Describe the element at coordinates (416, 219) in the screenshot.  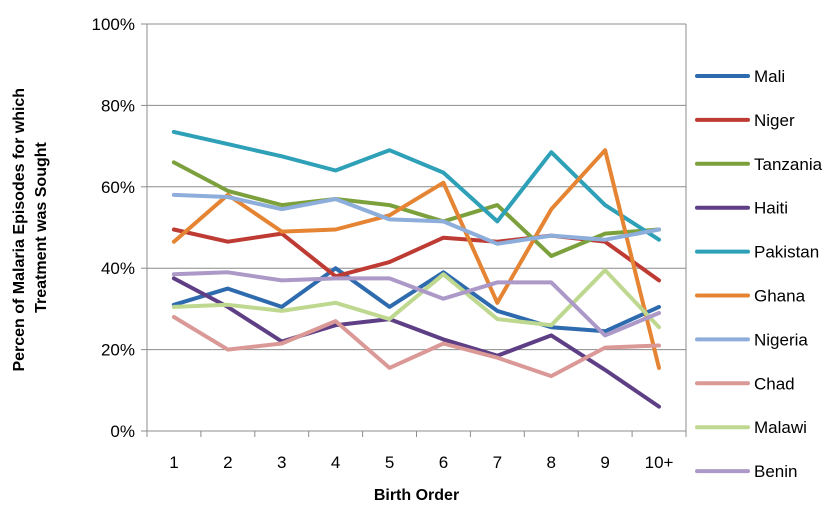
I see `series-line-nigeria` at that location.